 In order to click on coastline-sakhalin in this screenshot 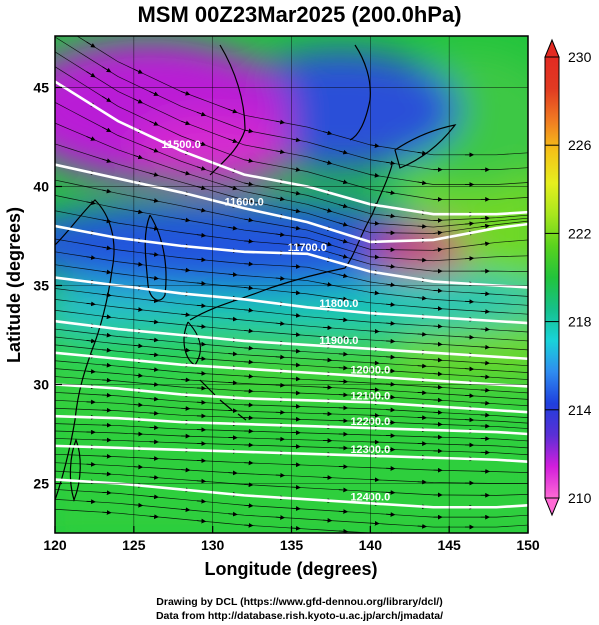, I will do `click(360, 92)`.